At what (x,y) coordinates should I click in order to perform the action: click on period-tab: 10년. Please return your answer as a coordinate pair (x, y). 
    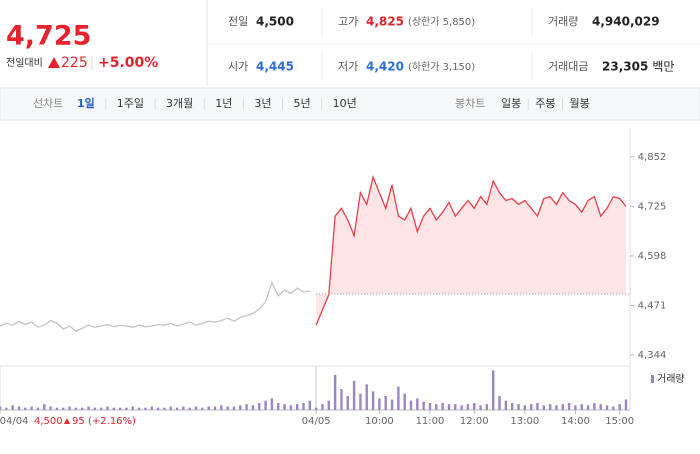
    Looking at the image, I should click on (345, 103).